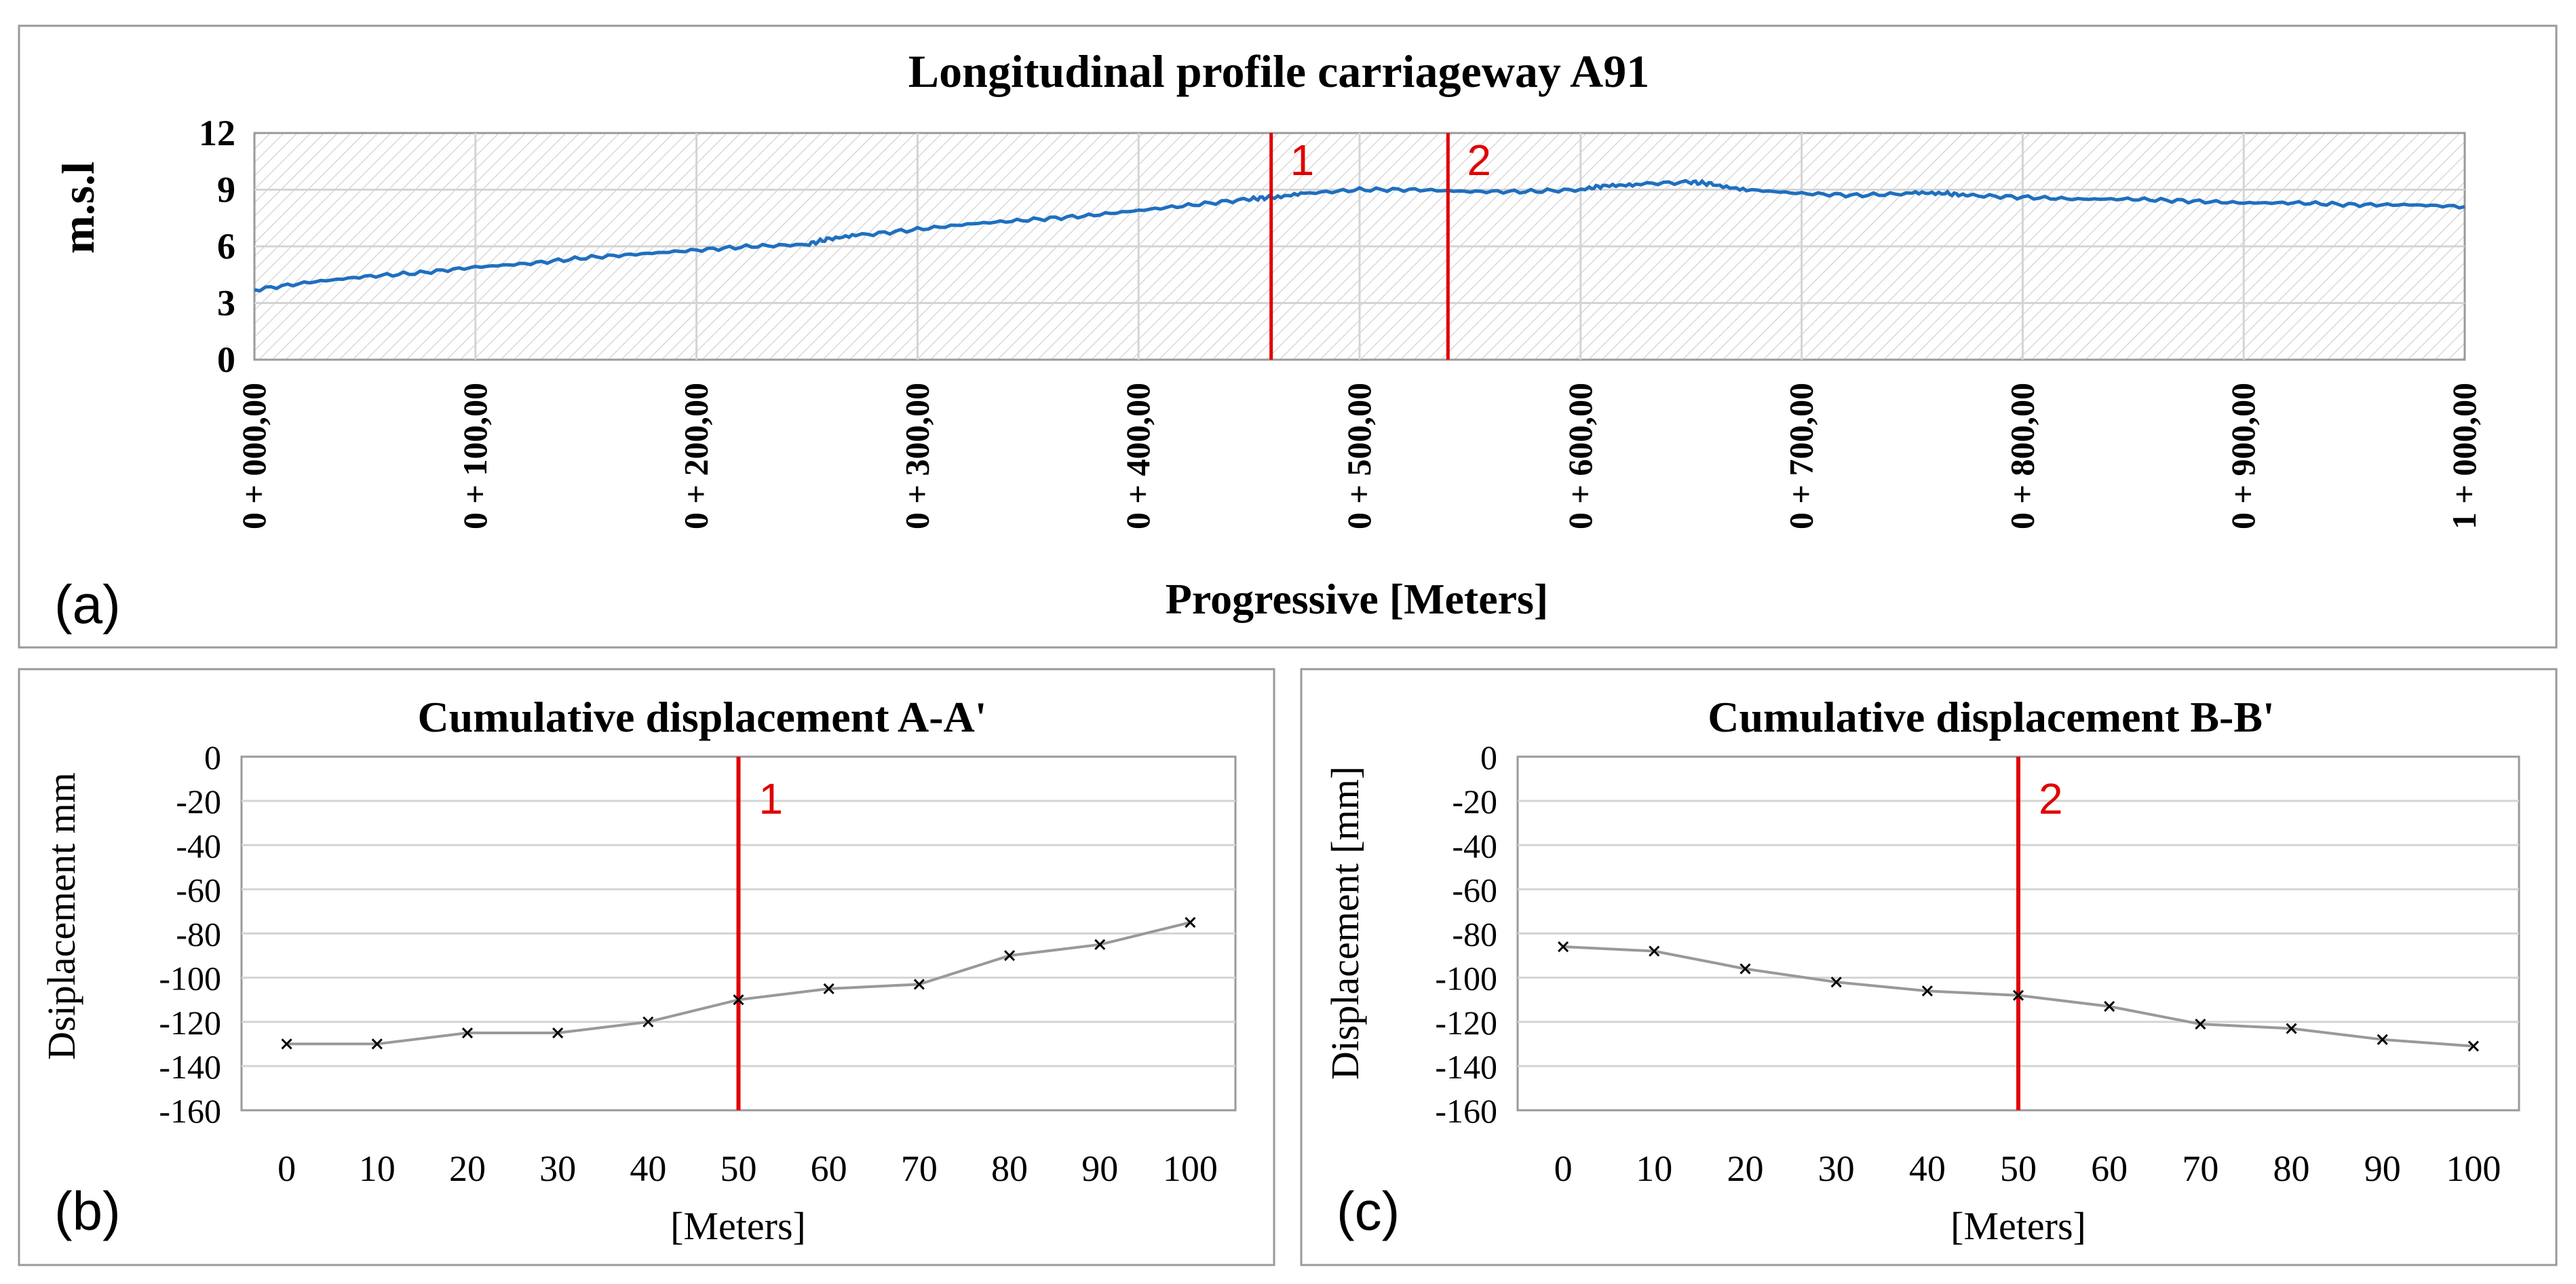  Describe the element at coordinates (696, 456) in the screenshot. I see `panel-a-xtick: 0 + 200,00` at that location.